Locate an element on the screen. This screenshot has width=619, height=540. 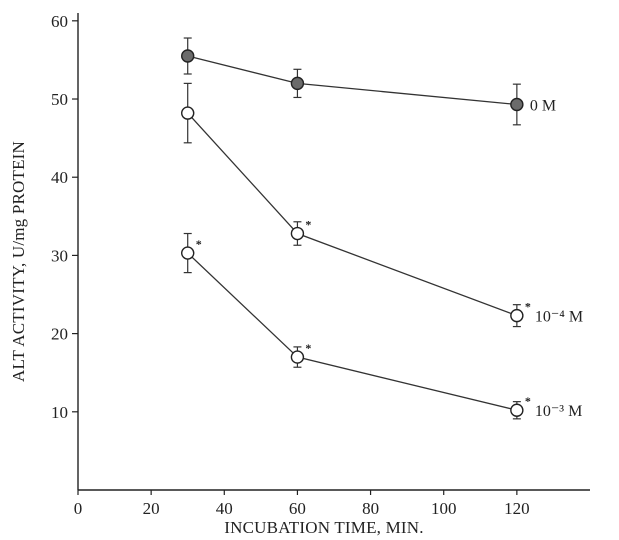
series-label: 10⁻⁴ M is located at coordinates (559, 317).